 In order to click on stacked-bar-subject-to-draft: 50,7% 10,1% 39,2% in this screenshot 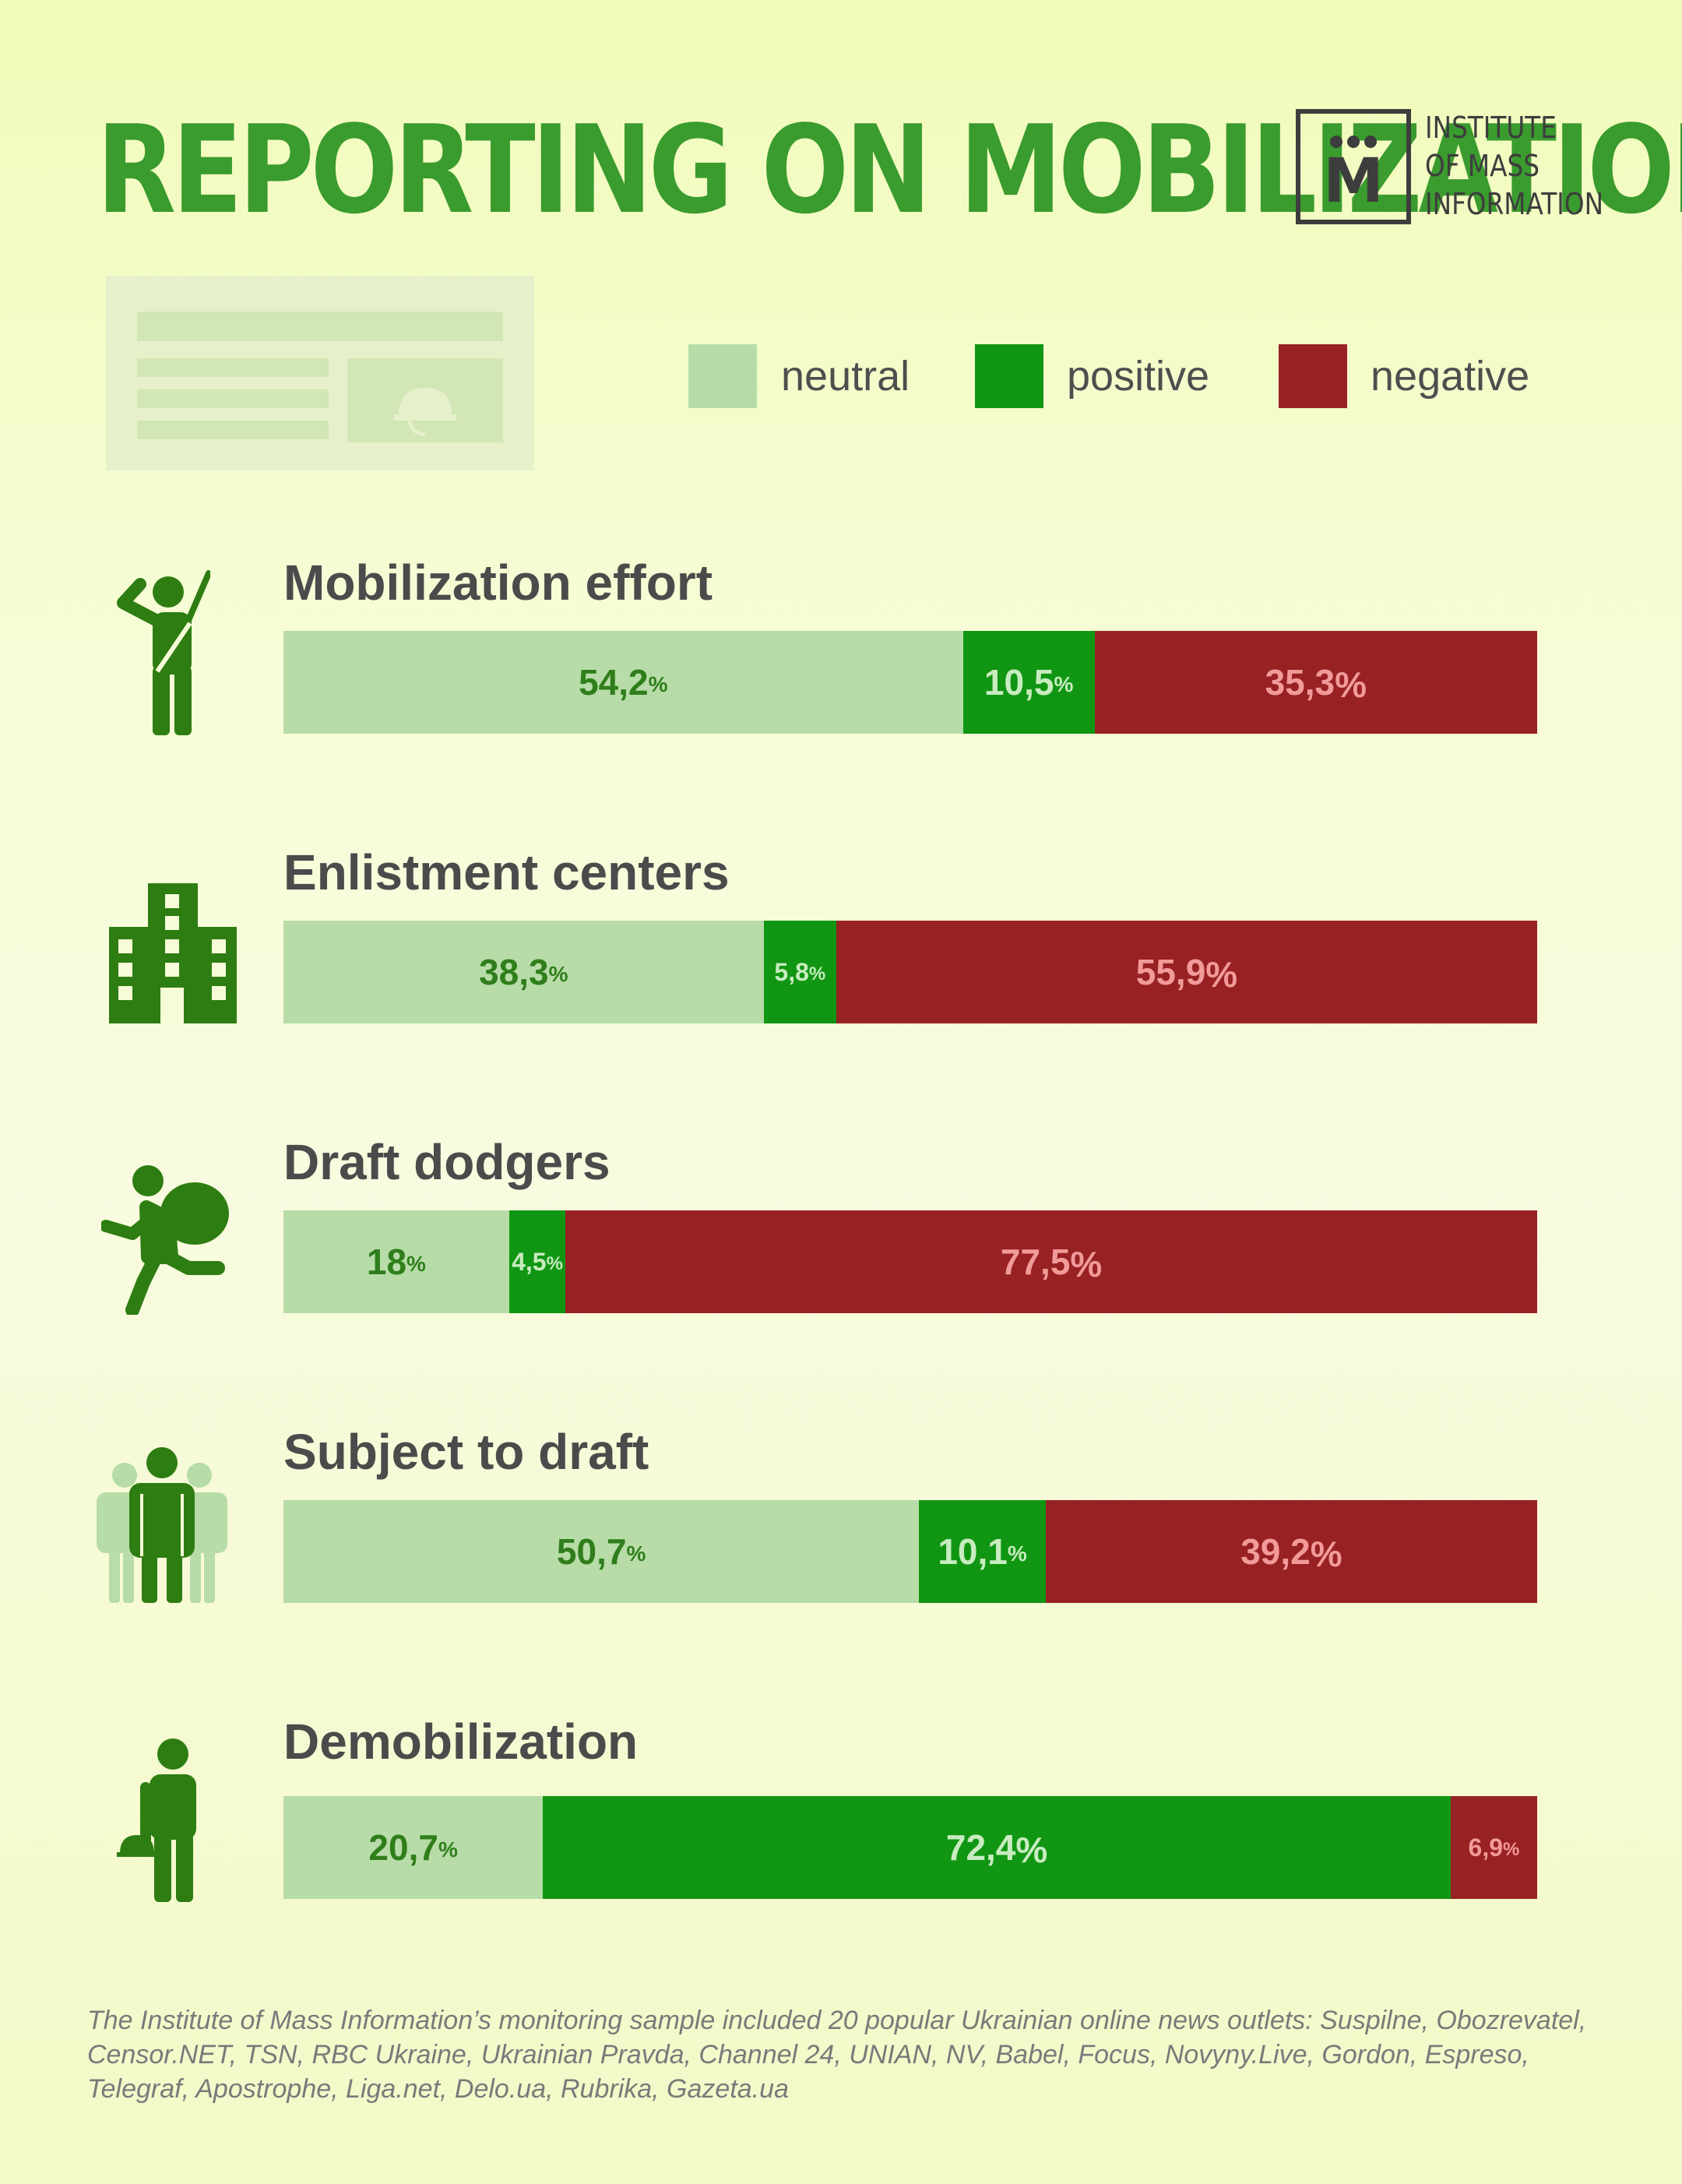, I will do `click(910, 1551)`.